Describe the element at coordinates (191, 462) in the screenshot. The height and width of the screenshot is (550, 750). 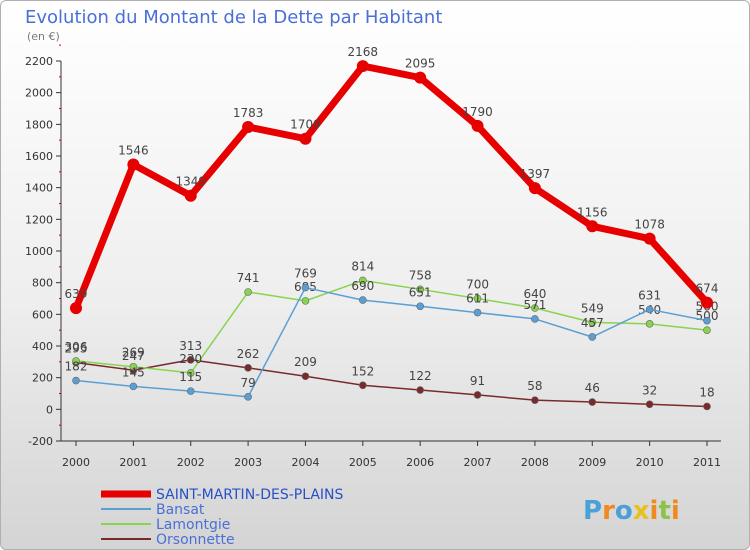
I see `x-tick-label: 2002` at that location.